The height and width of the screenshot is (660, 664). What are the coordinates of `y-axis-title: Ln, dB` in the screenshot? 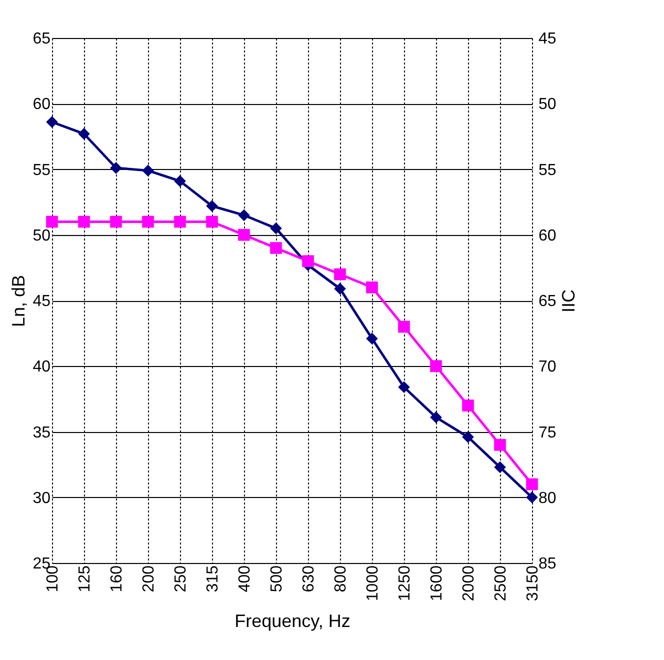 It's located at (18, 301).